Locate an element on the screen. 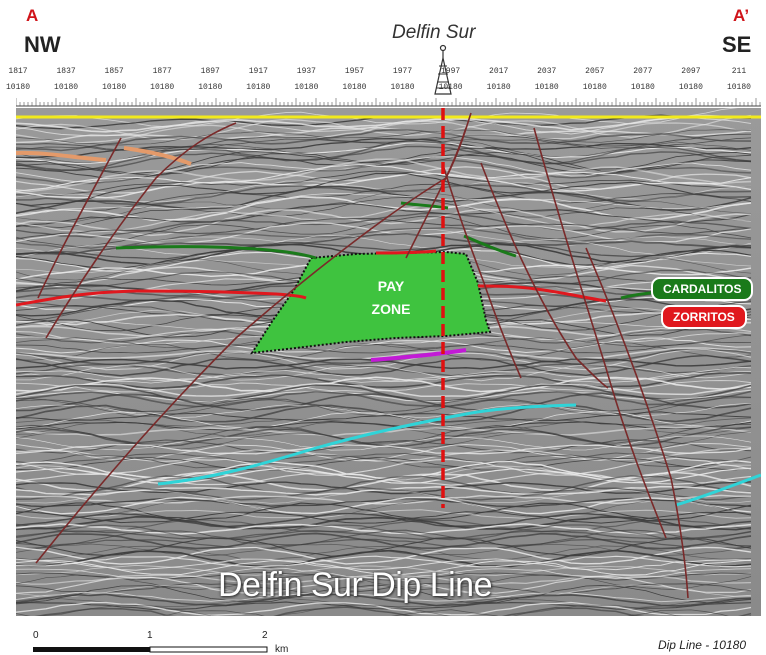 The image size is (766, 655). scale-one-label: 1 is located at coordinates (150, 635).